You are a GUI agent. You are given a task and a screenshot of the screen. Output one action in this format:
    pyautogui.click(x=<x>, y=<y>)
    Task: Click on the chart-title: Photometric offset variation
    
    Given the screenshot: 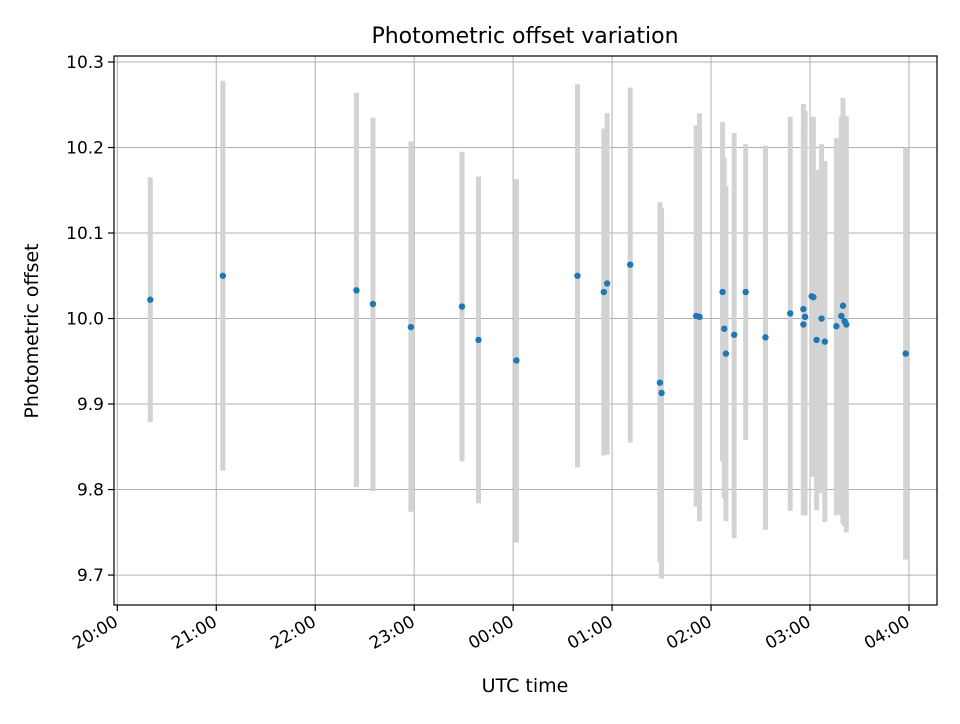 What is the action you would take?
    pyautogui.click(x=524, y=36)
    